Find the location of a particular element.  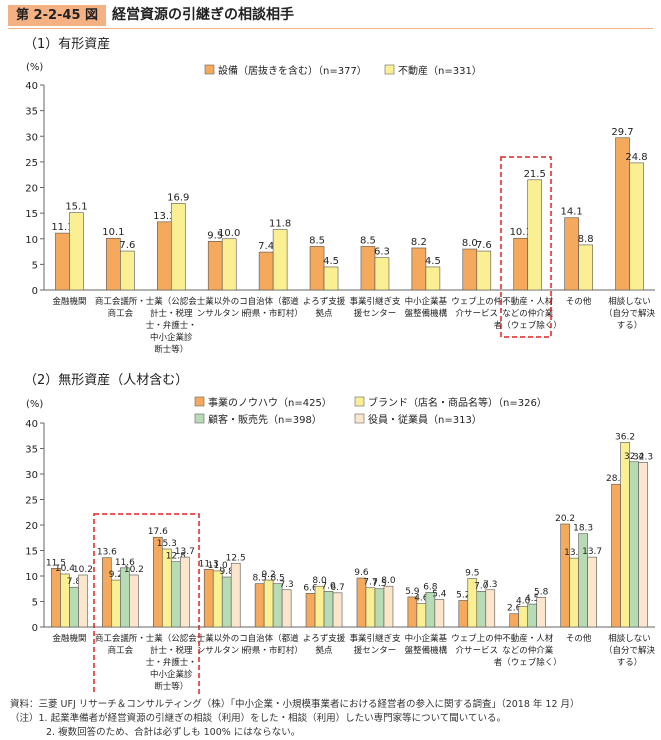

c2-legend-label: 顧客・販売先（n=398） is located at coordinates (265, 419).